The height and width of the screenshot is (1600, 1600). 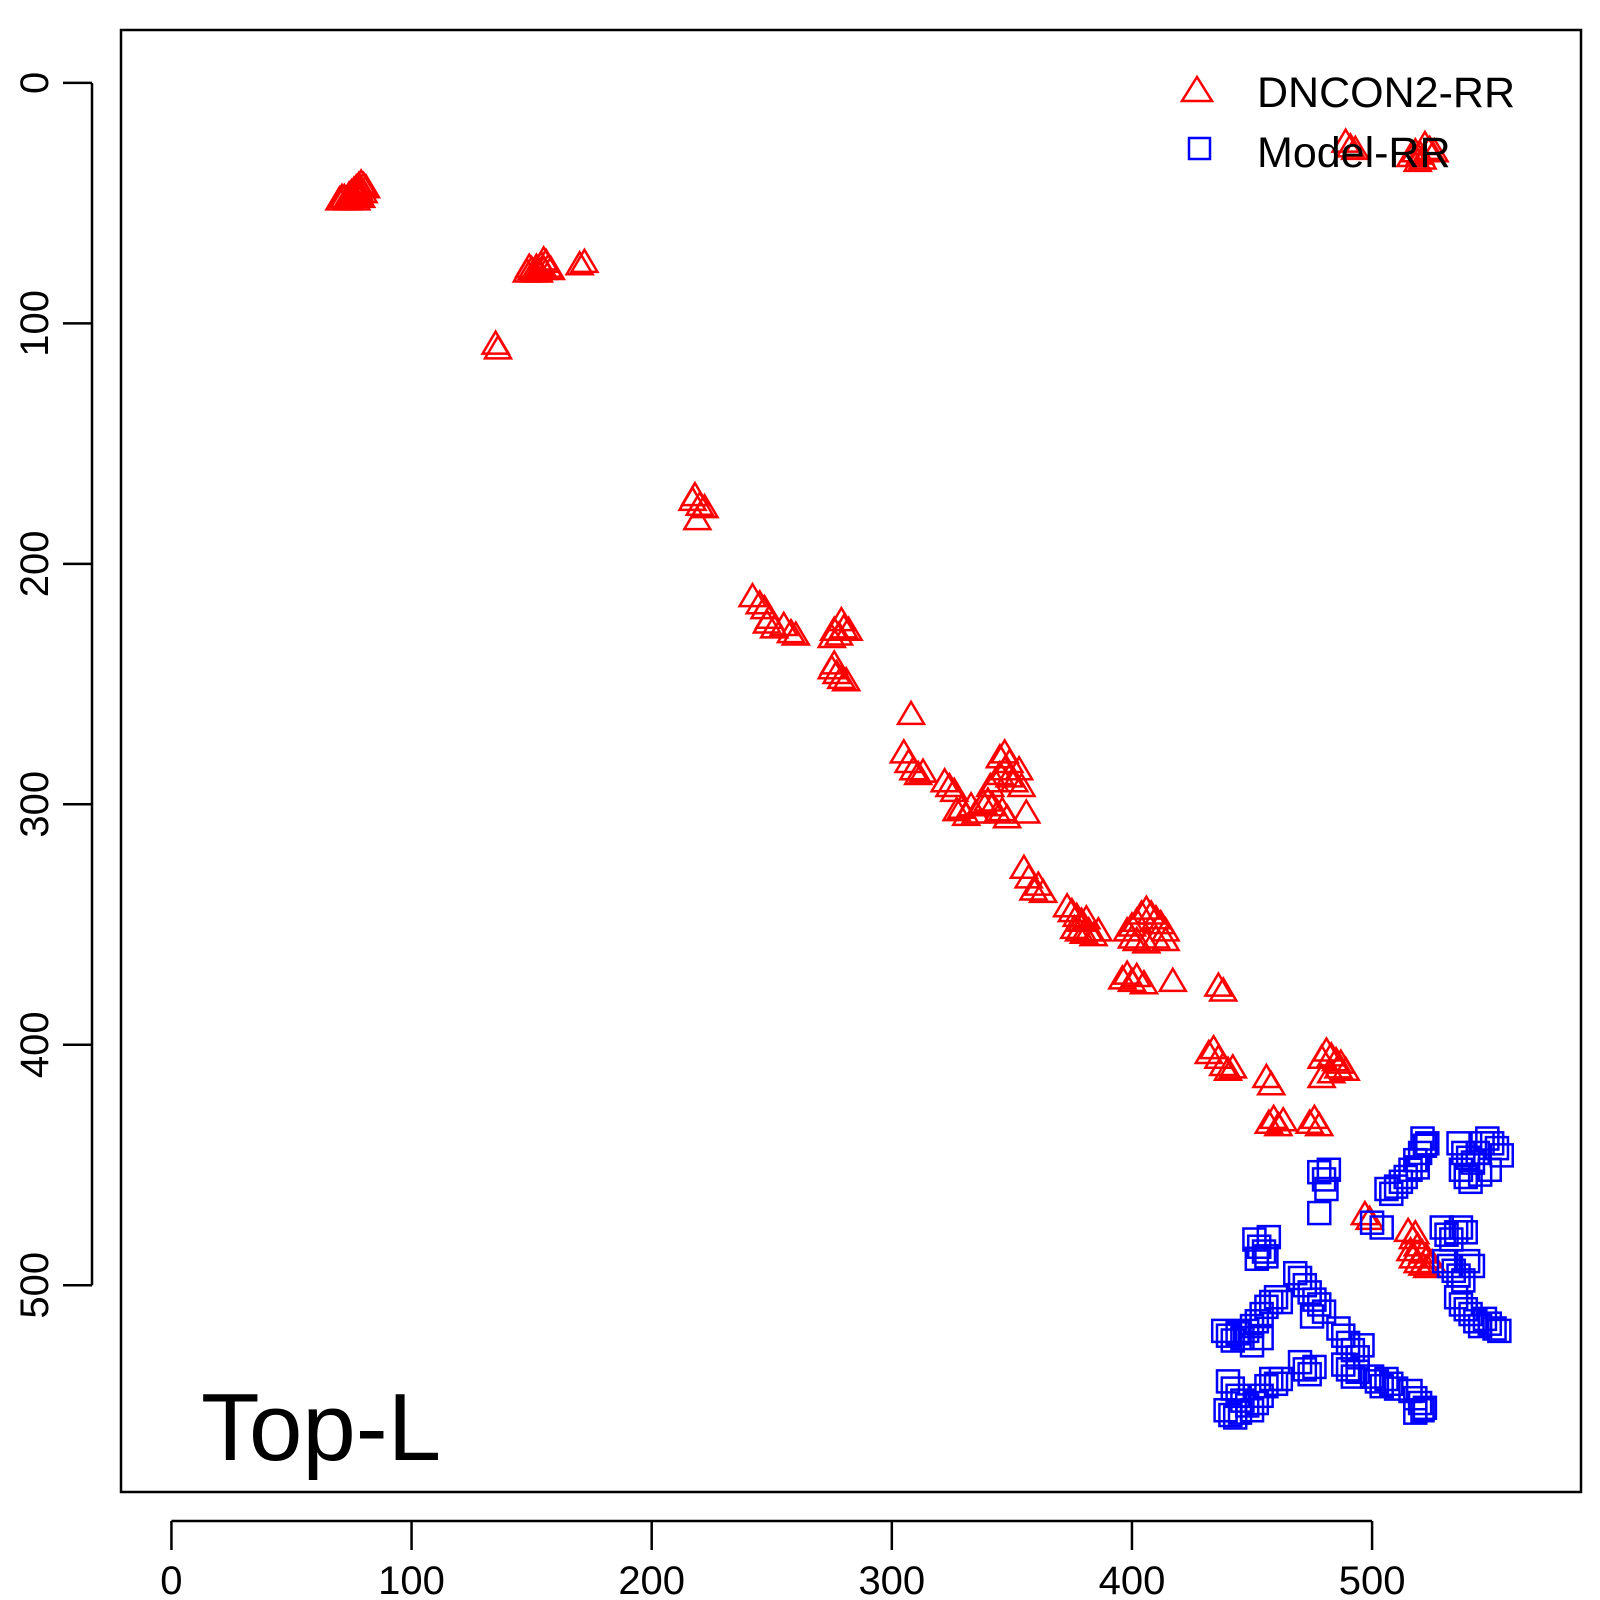 What do you see at coordinates (1199, 148) in the screenshot?
I see `legend-marker-model-rr` at bounding box center [1199, 148].